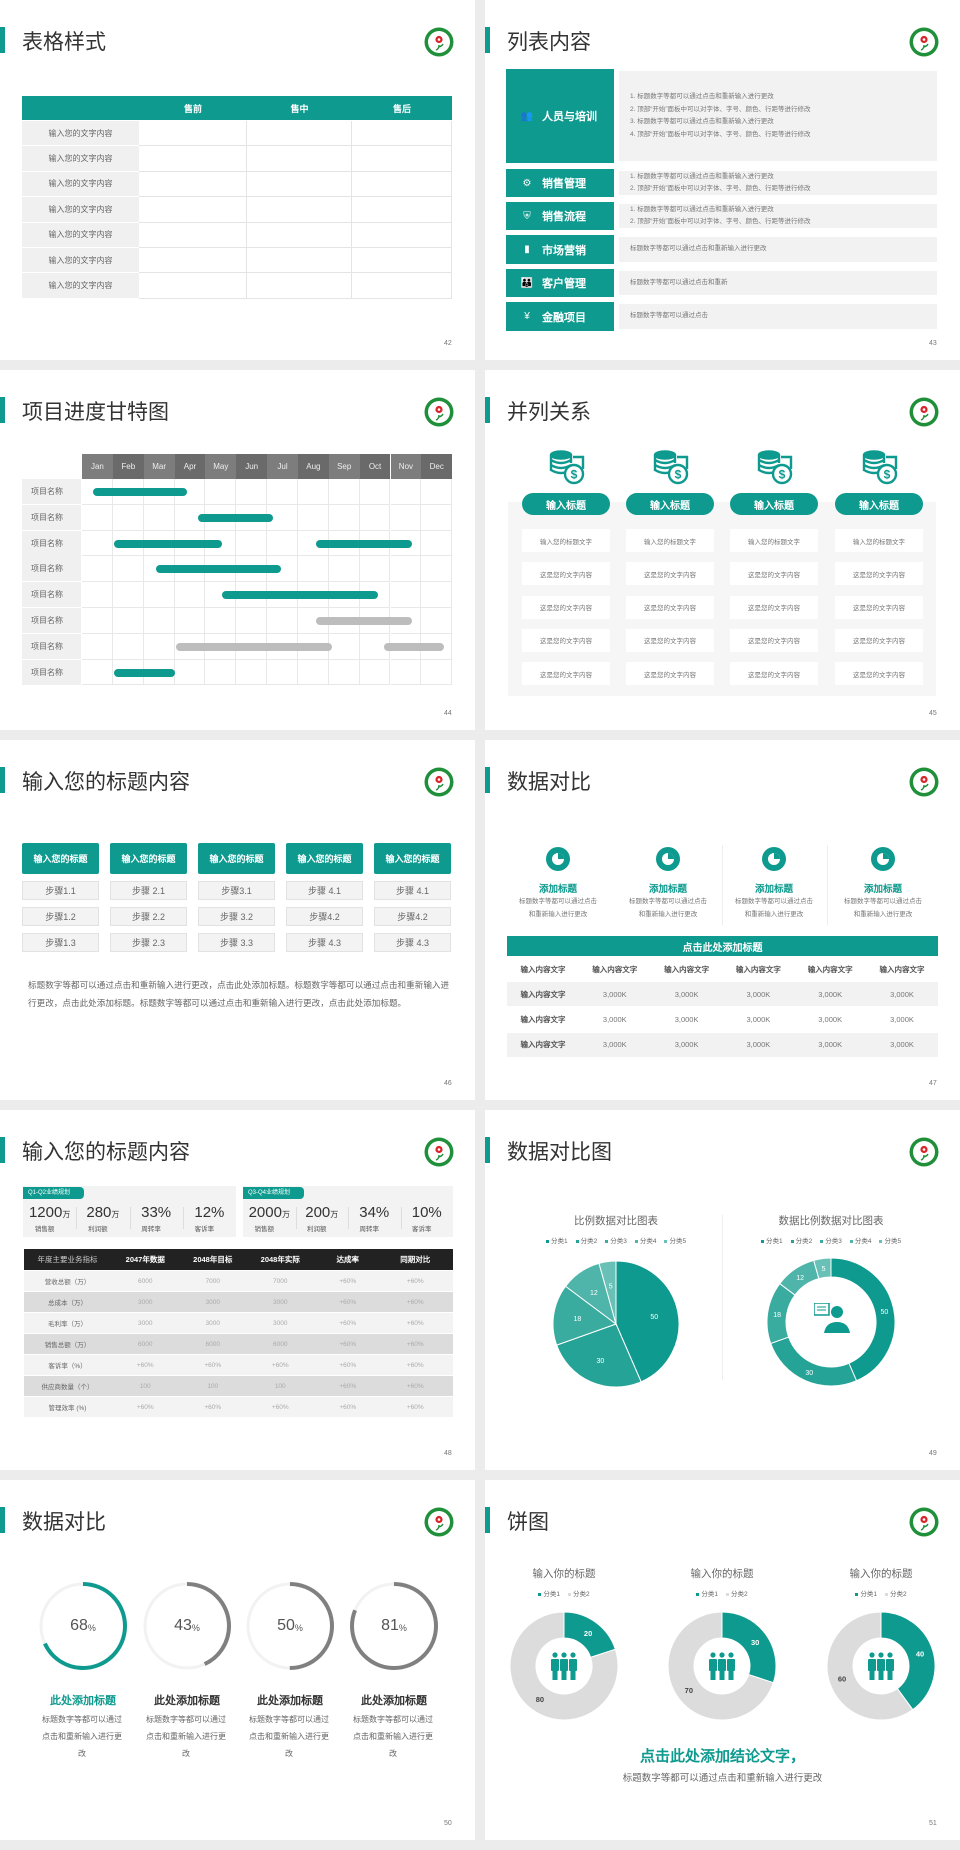 The height and width of the screenshot is (1850, 960). What do you see at coordinates (67, 1259) in the screenshot?
I see `table-header-cell: 年度主要业务指标` at bounding box center [67, 1259].